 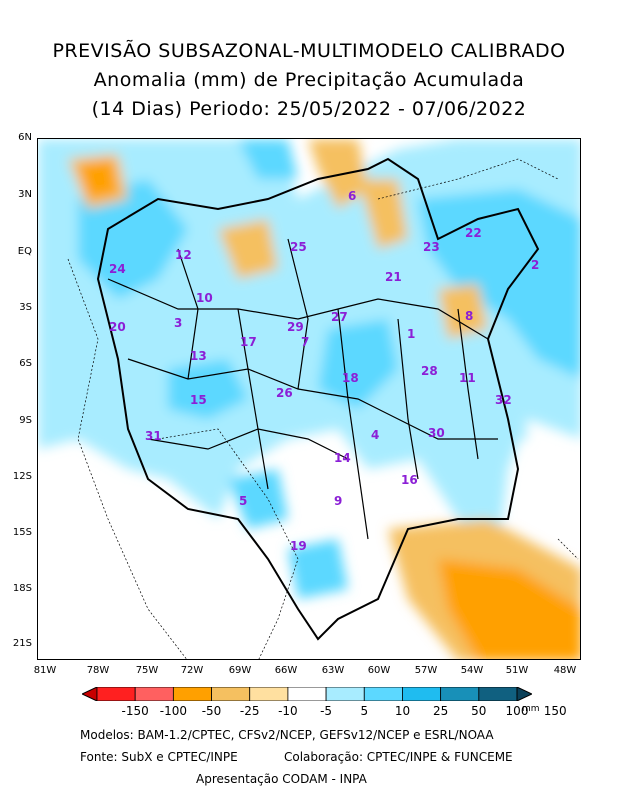 What do you see at coordinates (211, 711) in the screenshot?
I see `colorbar-tick-label: -50` at bounding box center [211, 711].